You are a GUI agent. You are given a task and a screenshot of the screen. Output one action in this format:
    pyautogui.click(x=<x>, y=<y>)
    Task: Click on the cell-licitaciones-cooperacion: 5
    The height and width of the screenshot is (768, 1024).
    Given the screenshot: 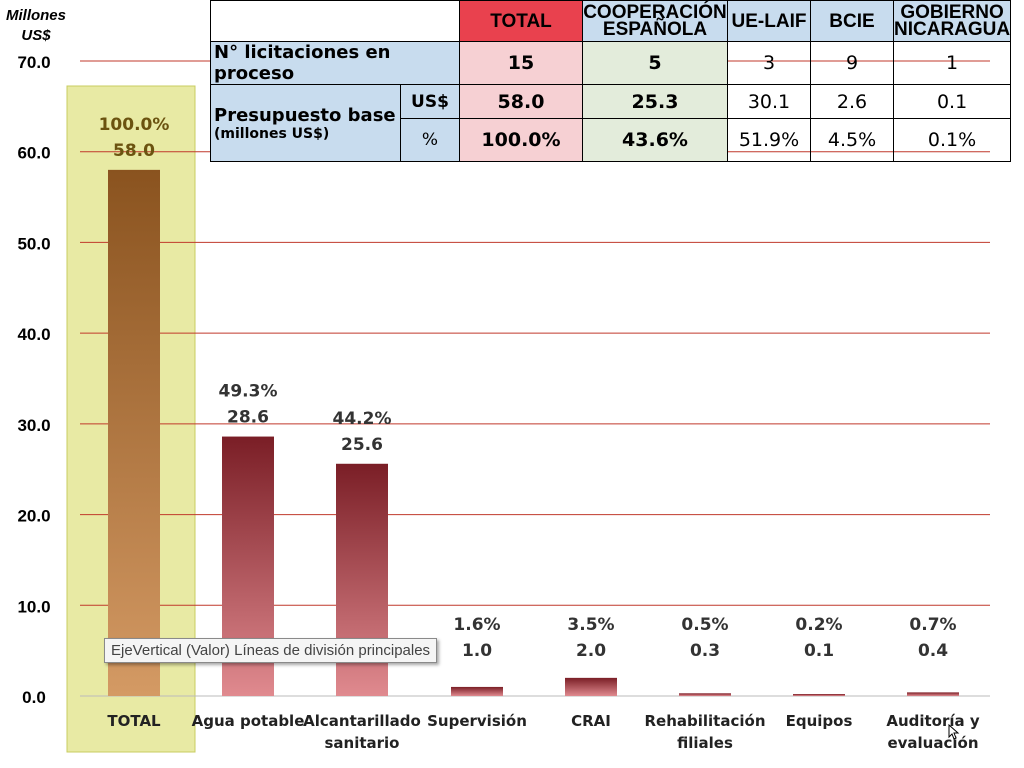 What is the action you would take?
    pyautogui.click(x=655, y=63)
    